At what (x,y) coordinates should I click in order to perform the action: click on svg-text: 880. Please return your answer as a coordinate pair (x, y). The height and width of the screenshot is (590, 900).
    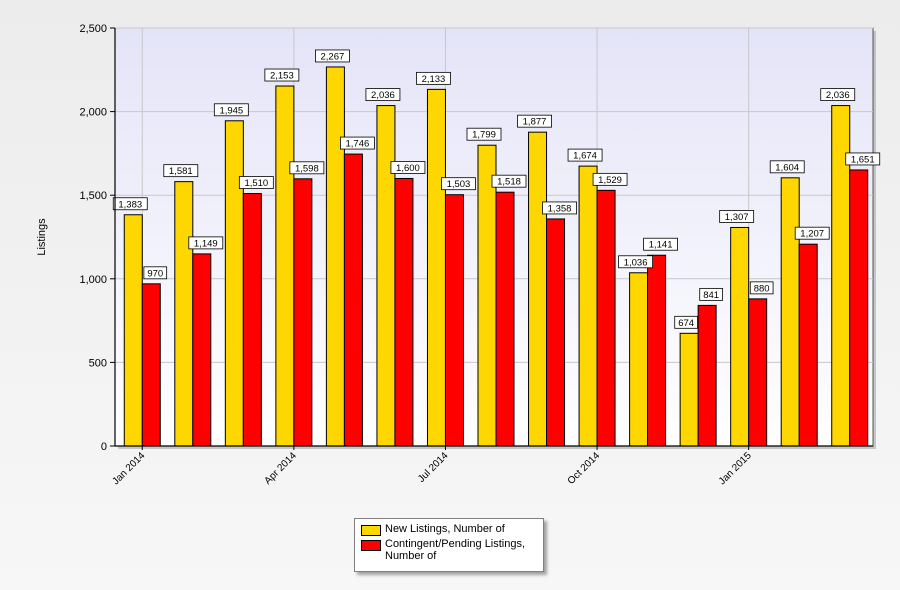
    Looking at the image, I should click on (762, 288).